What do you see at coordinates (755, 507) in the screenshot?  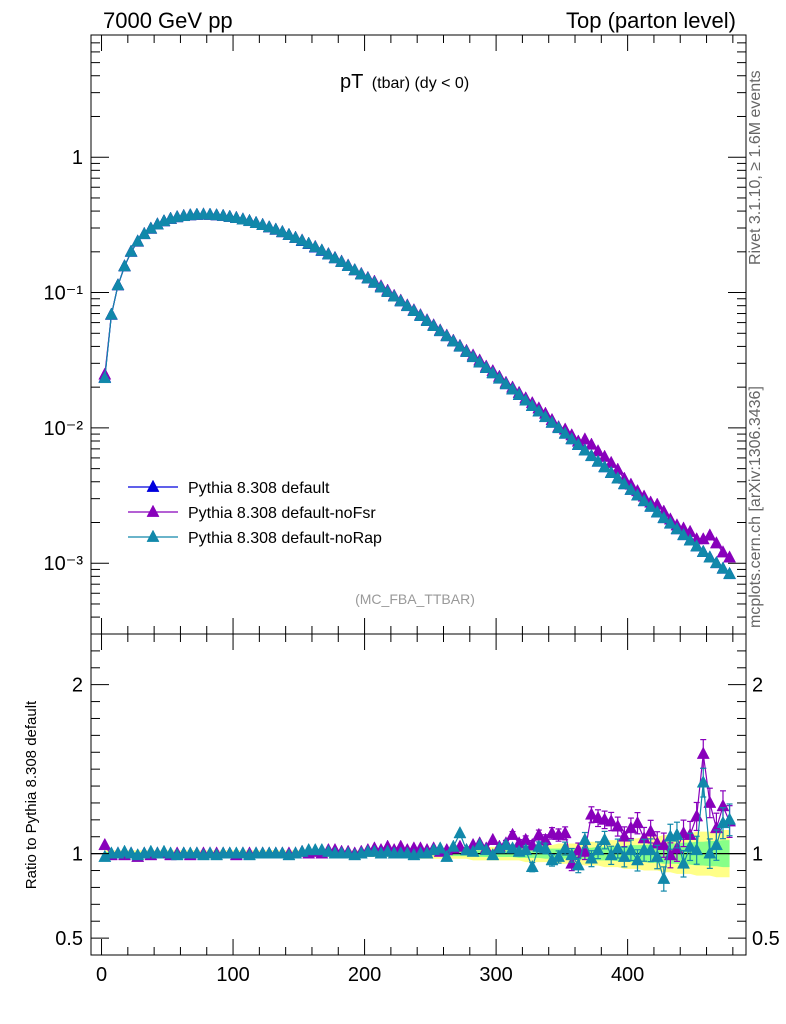 I see `mcplots-label: mcplots.cern.ch [arXiv:1306.3436]` at bounding box center [755, 507].